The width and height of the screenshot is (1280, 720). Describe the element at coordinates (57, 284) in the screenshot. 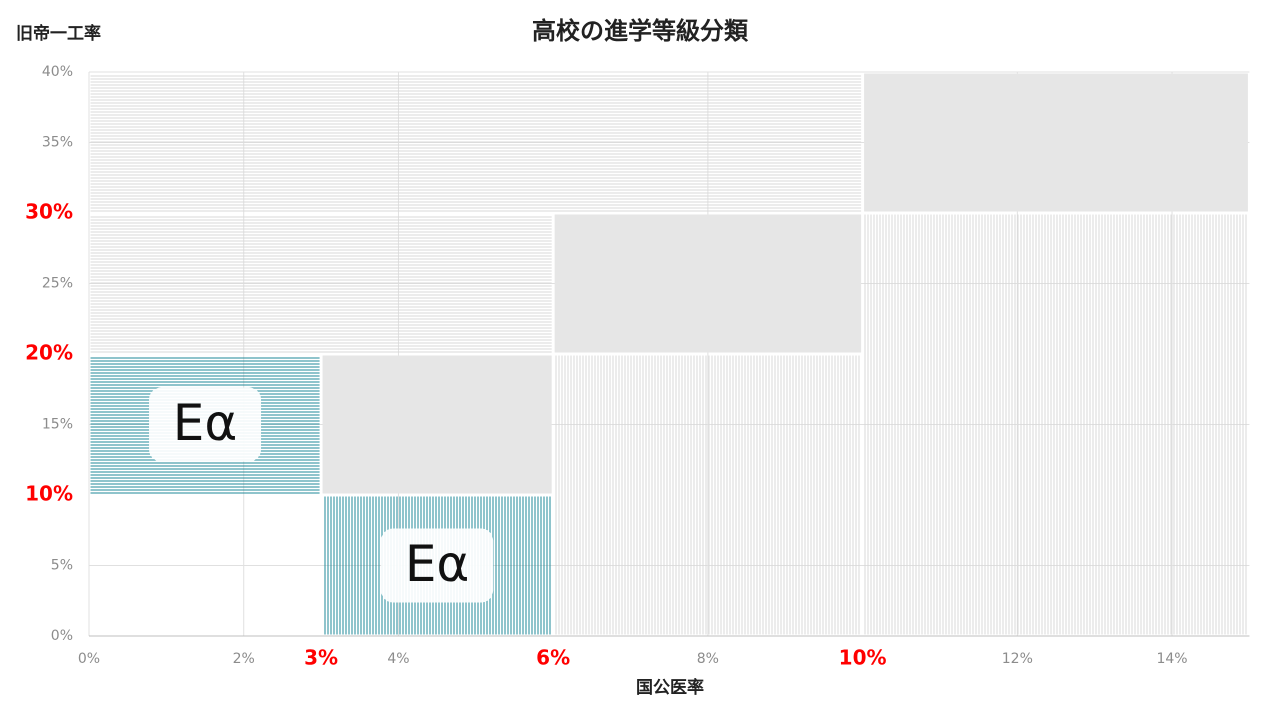

I see `y-tick-label: 25%` at that location.